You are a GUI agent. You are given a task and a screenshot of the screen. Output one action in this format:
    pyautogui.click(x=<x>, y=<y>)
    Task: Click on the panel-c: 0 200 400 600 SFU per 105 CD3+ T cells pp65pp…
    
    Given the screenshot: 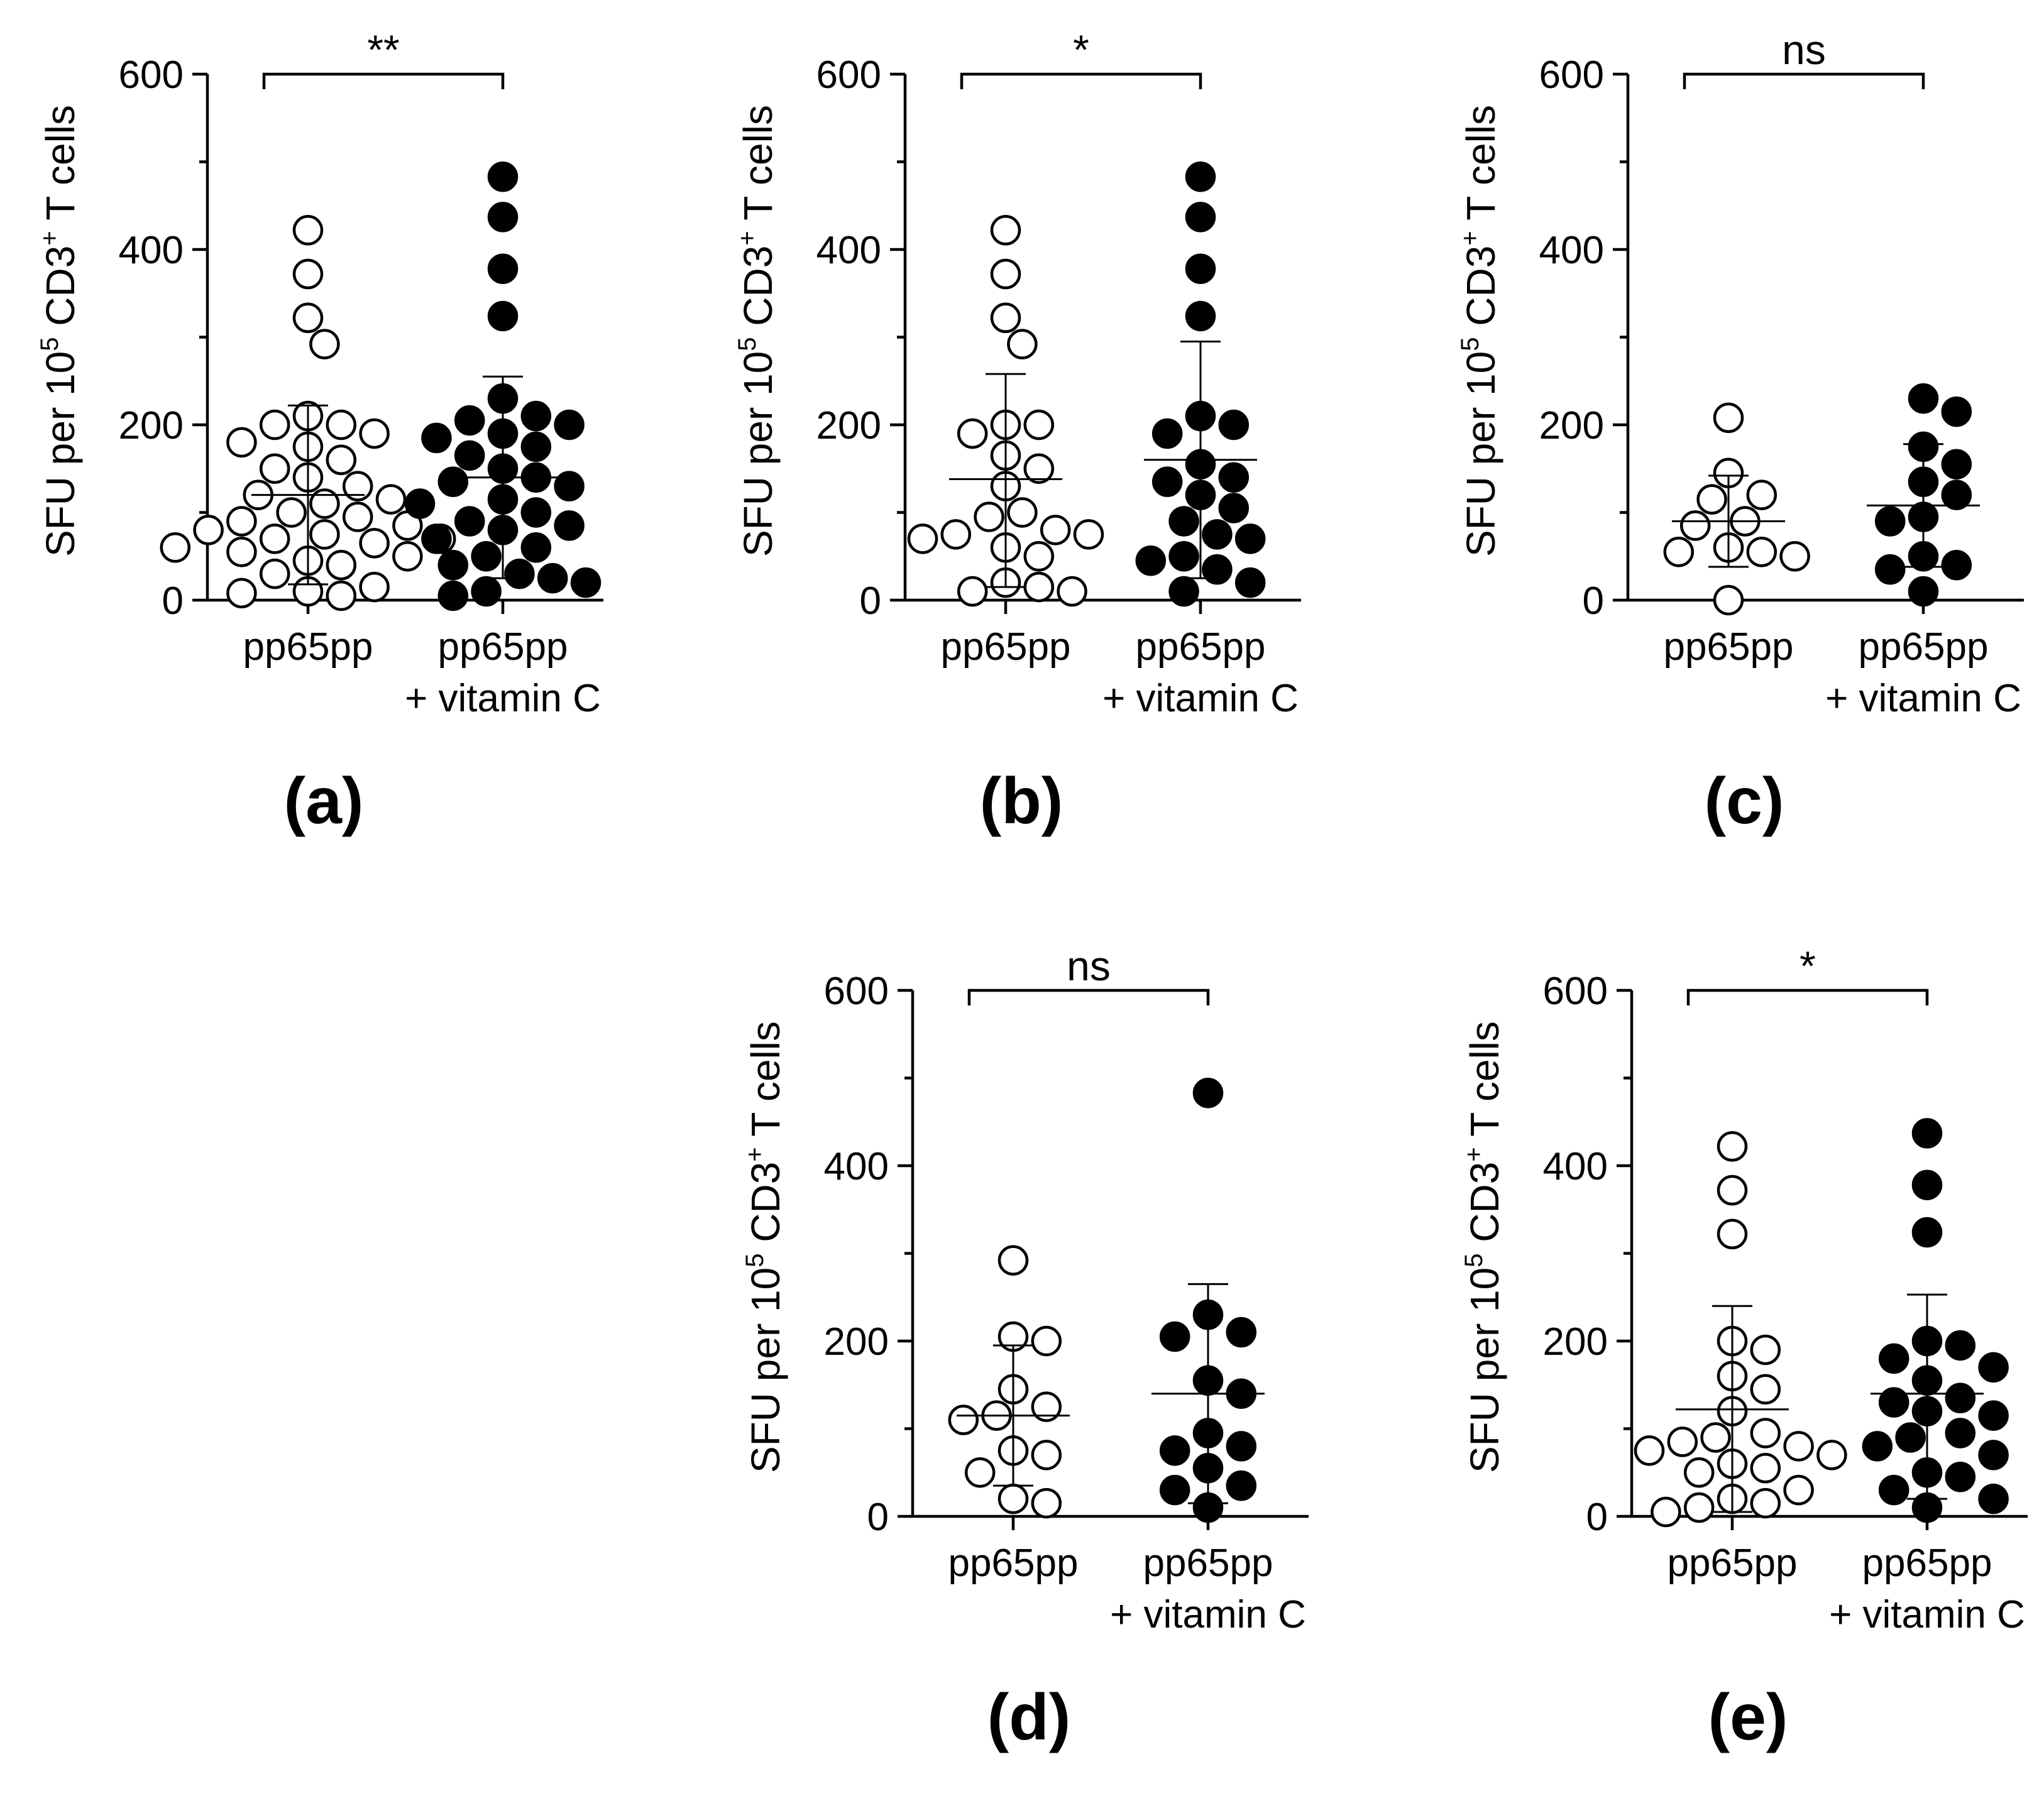 What is the action you would take?
    pyautogui.click(x=1732, y=440)
    